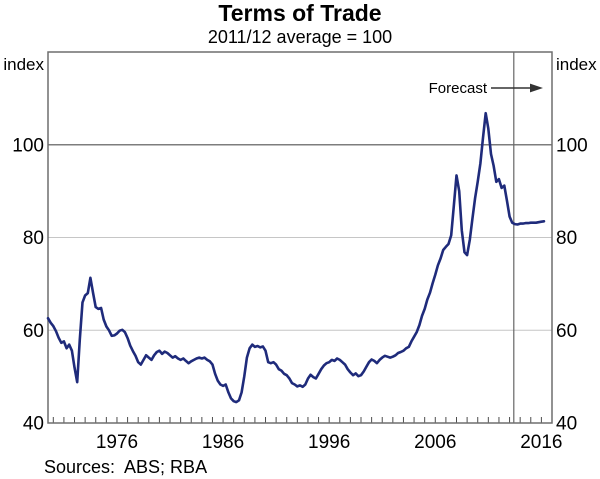  What do you see at coordinates (223, 442) in the screenshot?
I see `x-tick-label: 1986` at bounding box center [223, 442].